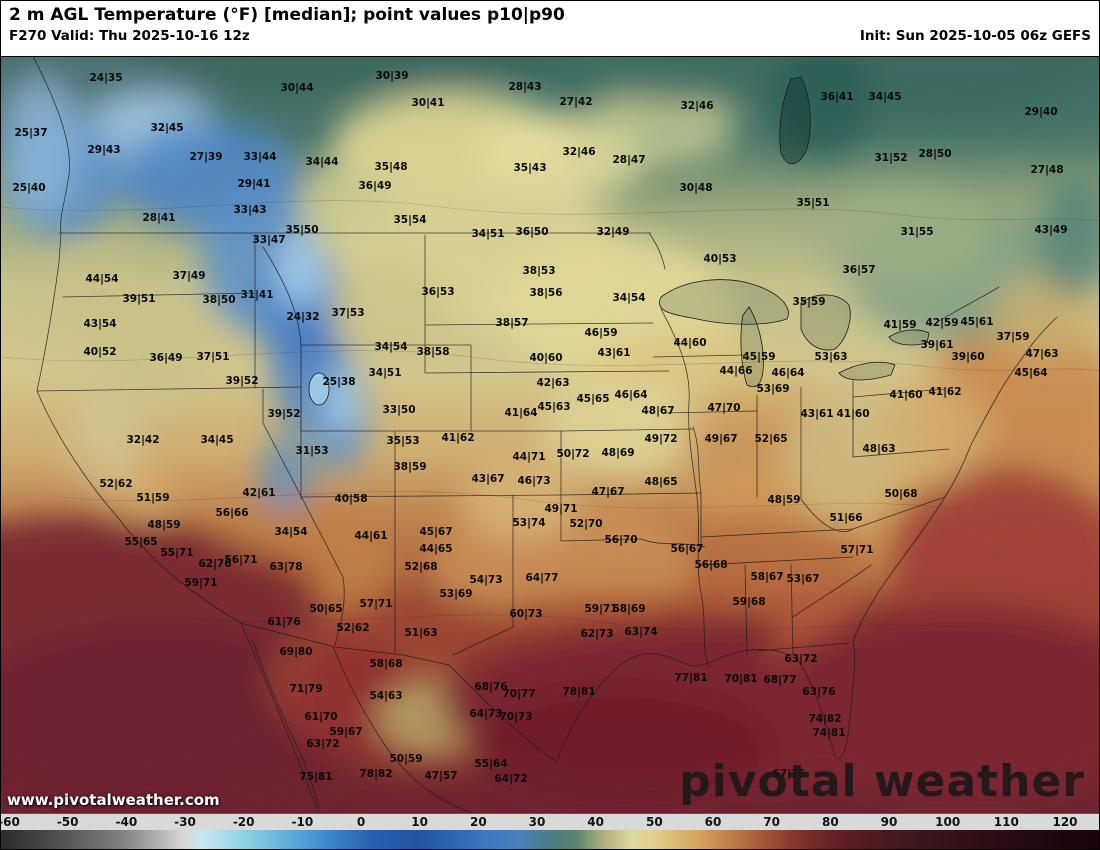  What do you see at coordinates (375, 604) in the screenshot?
I see `point-value-label: 57|71` at bounding box center [375, 604].